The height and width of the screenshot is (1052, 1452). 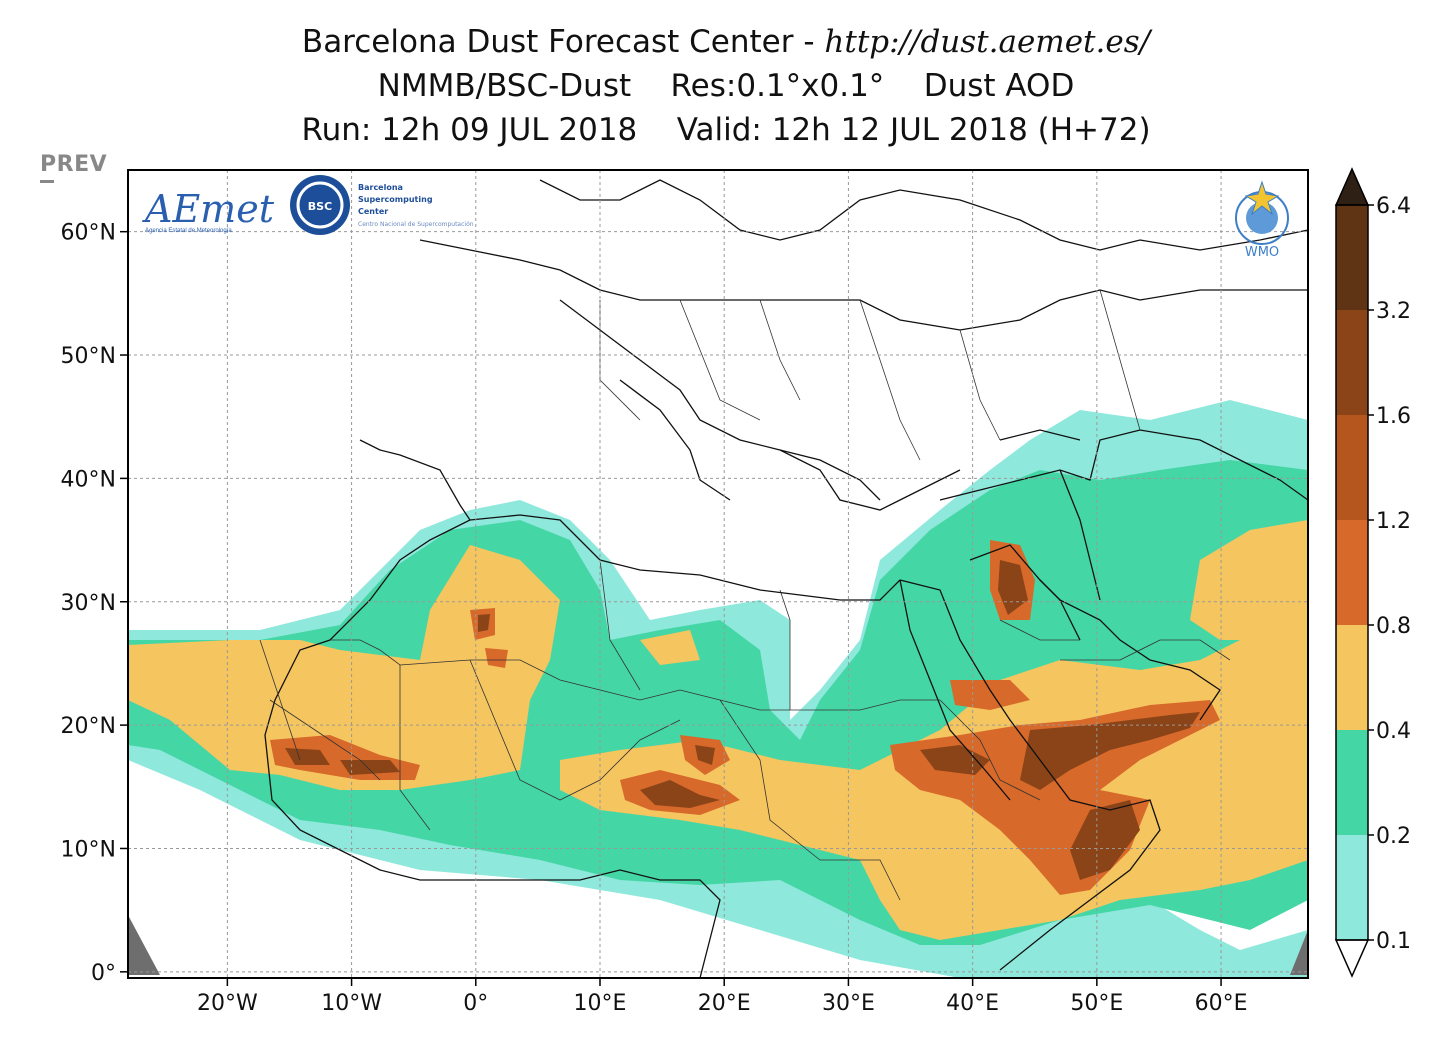 I want to click on bsc-text-3: Center, so click(x=373, y=211).